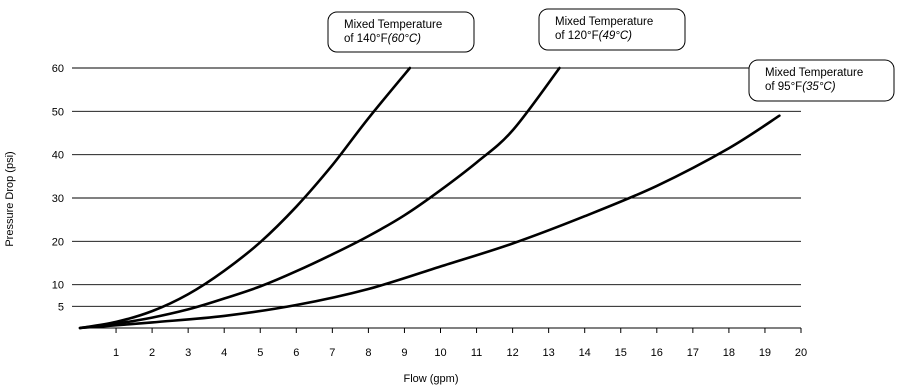  What do you see at coordinates (512, 353) in the screenshot?
I see `x-tick-label: 12` at bounding box center [512, 353].